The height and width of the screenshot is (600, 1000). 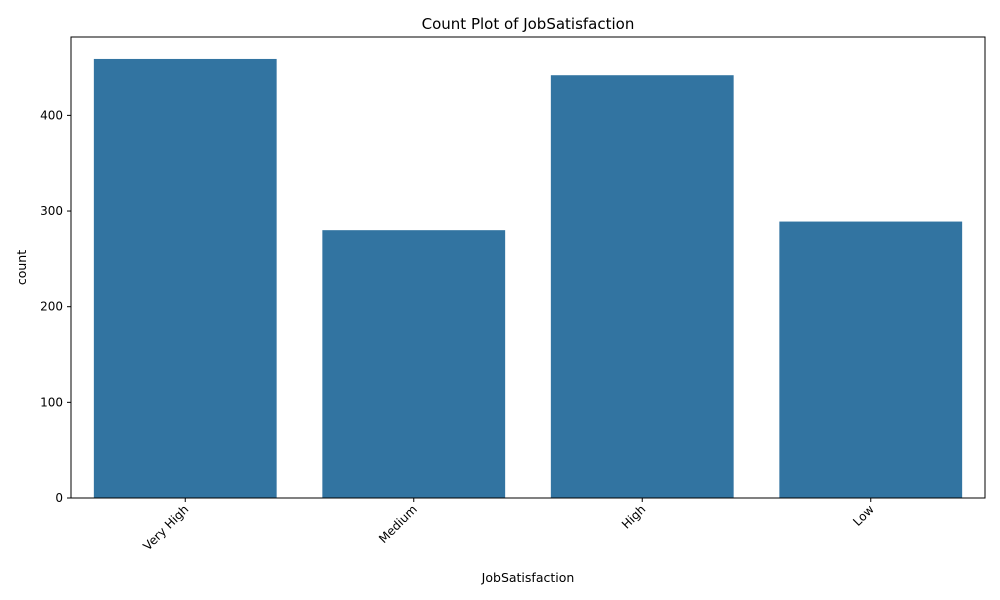 I want to click on bar-very-high, so click(x=185, y=278).